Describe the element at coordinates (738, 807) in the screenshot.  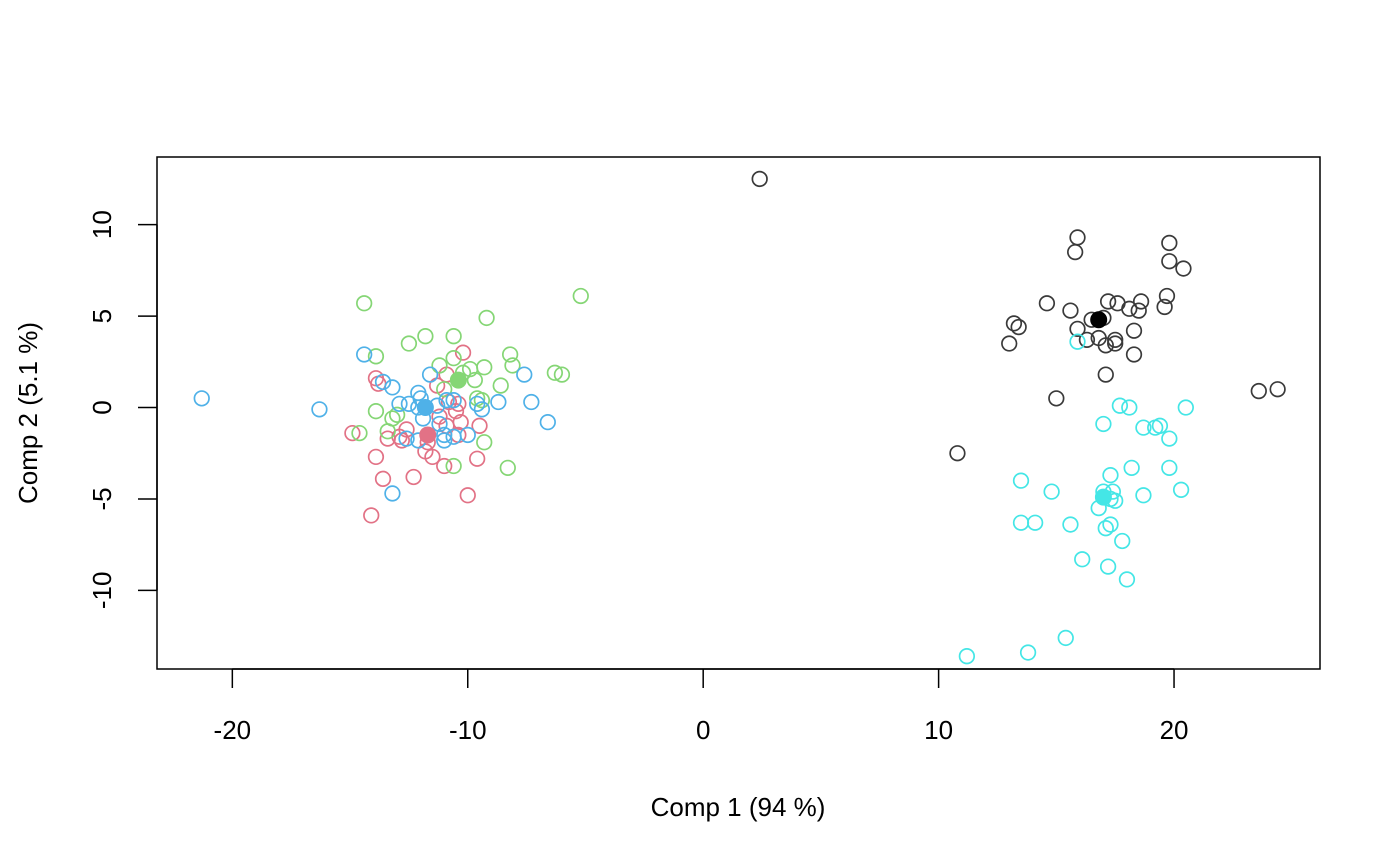
I see `x-axis-label: Comp 1 (94 %)` at that location.